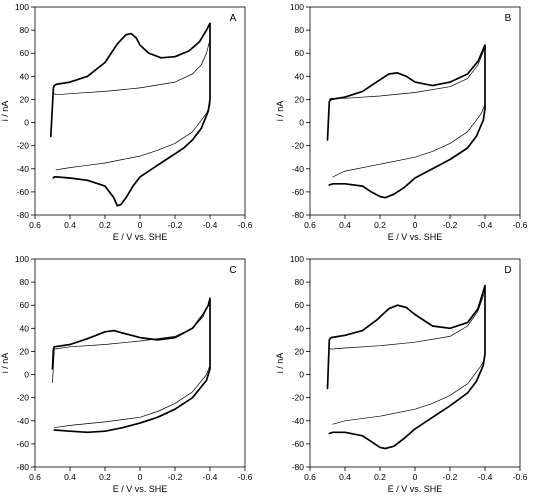 This screenshot has height=504, width=550. Describe the element at coordinates (507, 270) in the screenshot. I see `panel-letter: D` at that location.